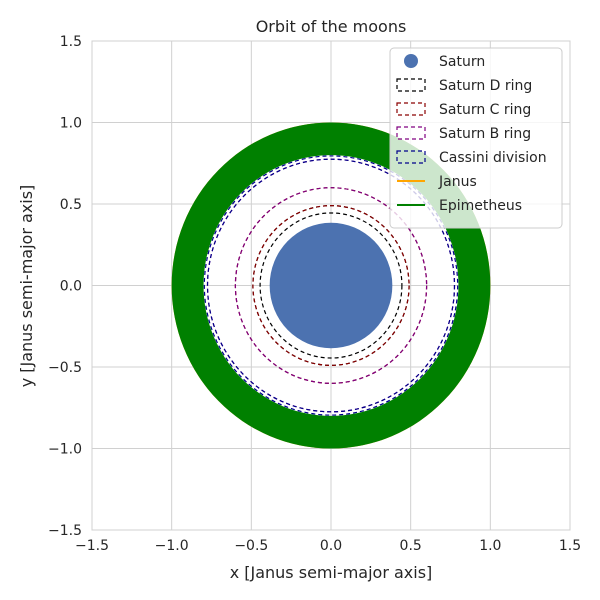  I want to click on chart-title: Orbit of the moons, so click(331, 26).